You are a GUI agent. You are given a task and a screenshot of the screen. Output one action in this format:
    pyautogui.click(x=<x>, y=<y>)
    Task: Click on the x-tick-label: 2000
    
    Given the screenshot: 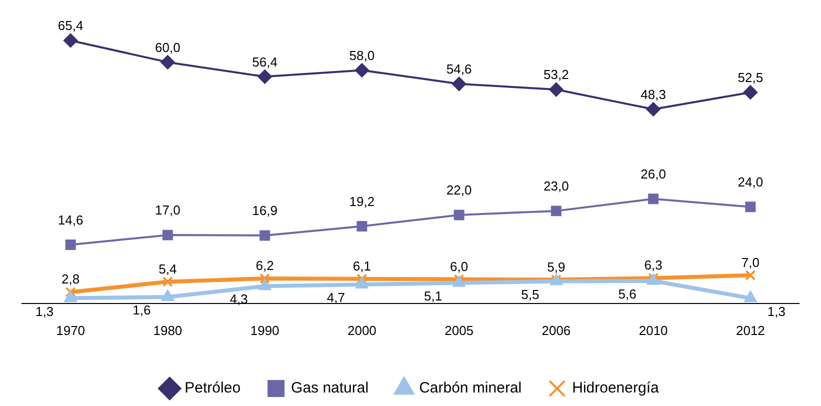 What is the action you would take?
    pyautogui.click(x=361, y=330)
    